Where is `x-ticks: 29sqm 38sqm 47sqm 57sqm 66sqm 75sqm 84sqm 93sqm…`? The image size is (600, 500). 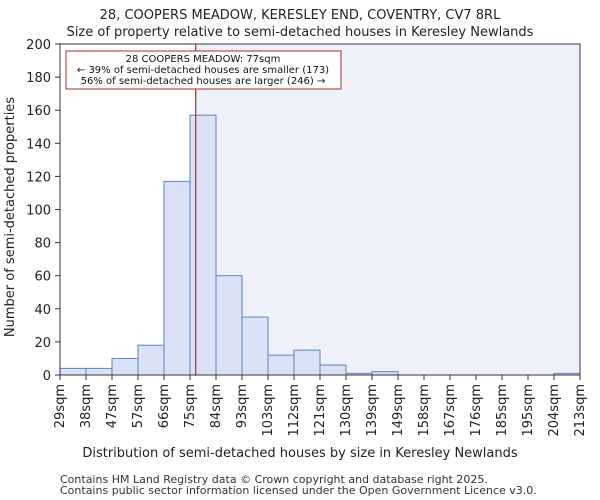
x-ticks: 29sqm 38sqm 47sqm 57sqm 66sqm 75sqm 84sqm 93sqm… is located at coordinates (320, 406).